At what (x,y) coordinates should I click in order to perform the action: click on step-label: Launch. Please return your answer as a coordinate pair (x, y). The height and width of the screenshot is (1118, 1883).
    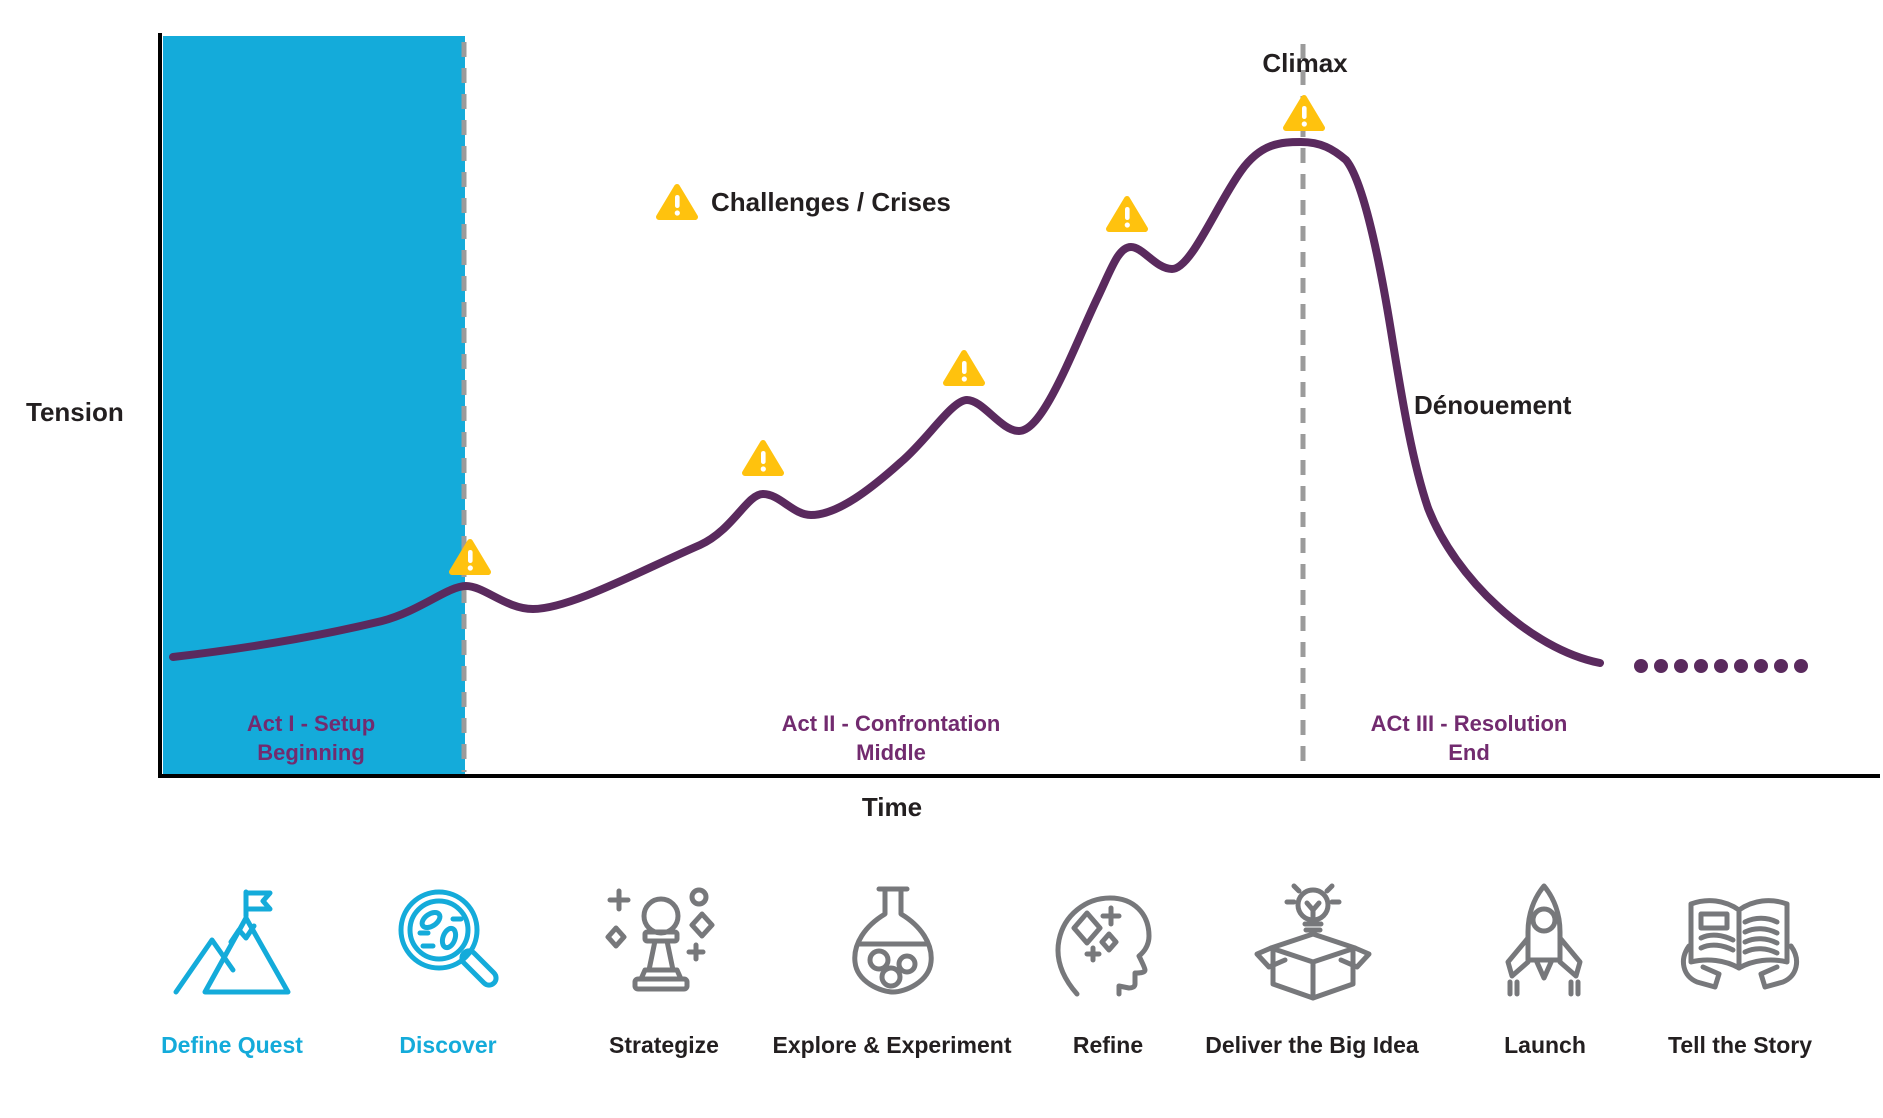
    Looking at the image, I should click on (1545, 1045).